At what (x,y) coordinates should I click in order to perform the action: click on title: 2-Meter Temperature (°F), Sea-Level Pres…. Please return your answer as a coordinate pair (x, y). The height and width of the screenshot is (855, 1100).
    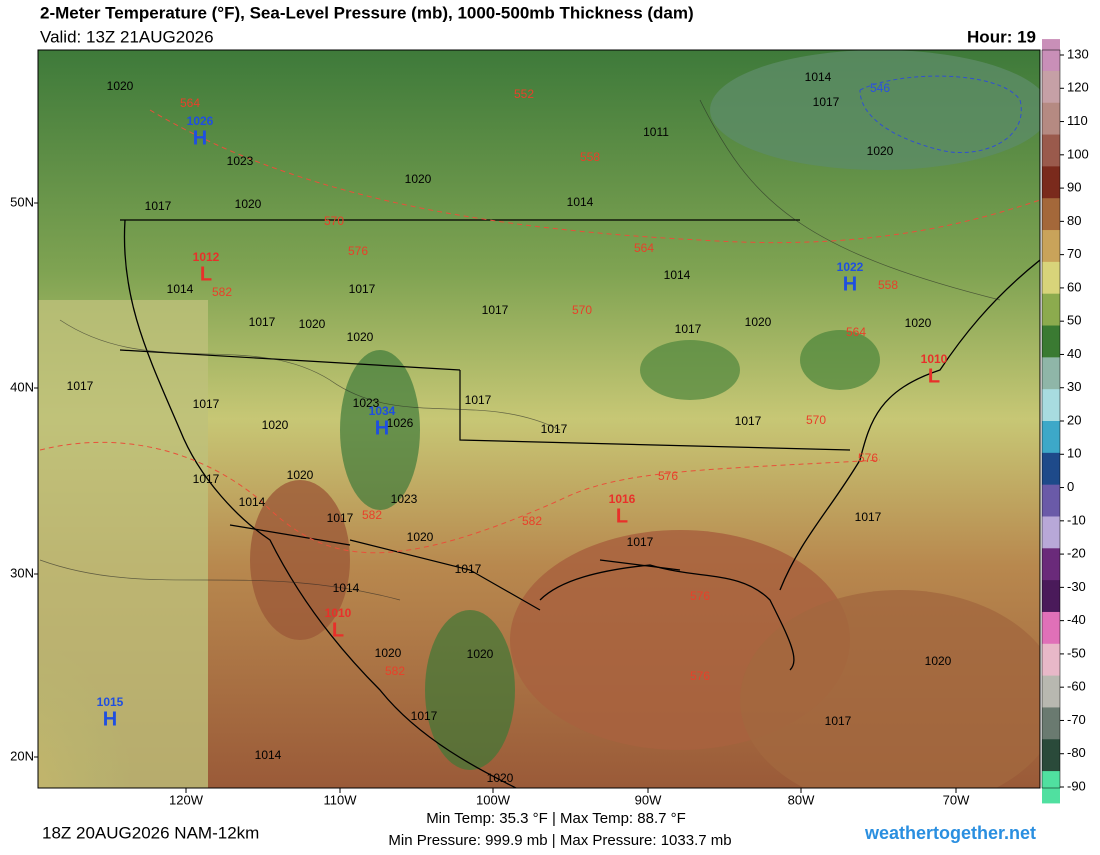
    Looking at the image, I should click on (367, 12).